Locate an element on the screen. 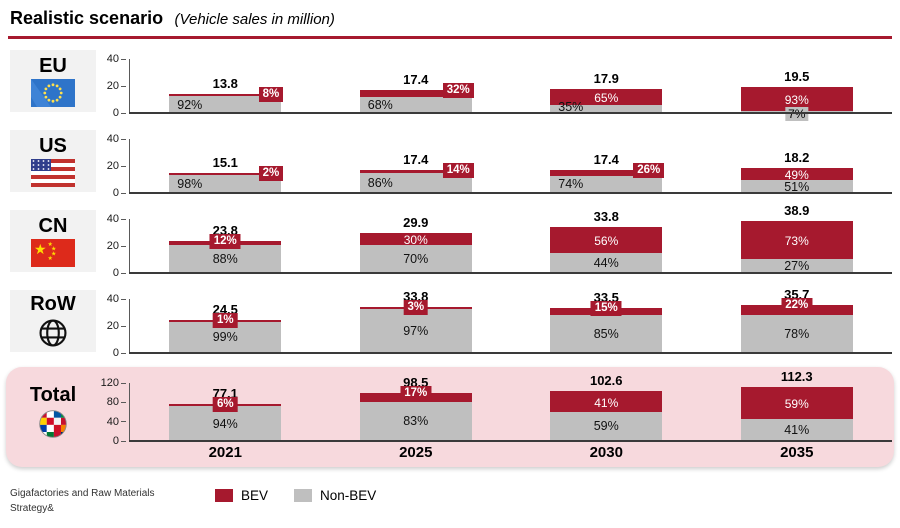 The image size is (900, 528). globe-icon is located at coordinates (53, 333).